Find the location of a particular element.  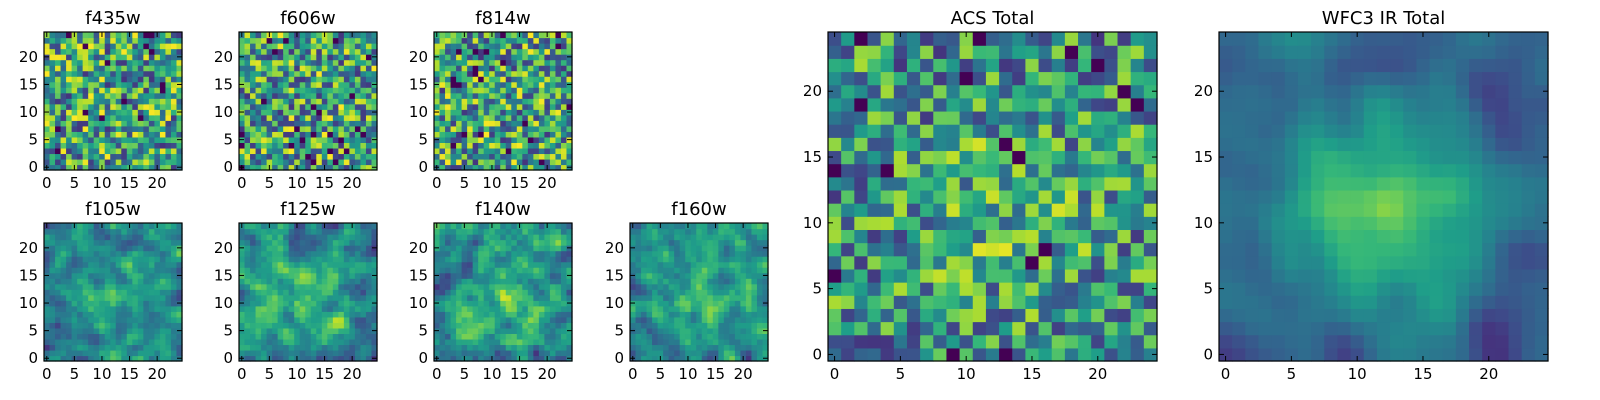

heatmap-cells is located at coordinates (699, 292).